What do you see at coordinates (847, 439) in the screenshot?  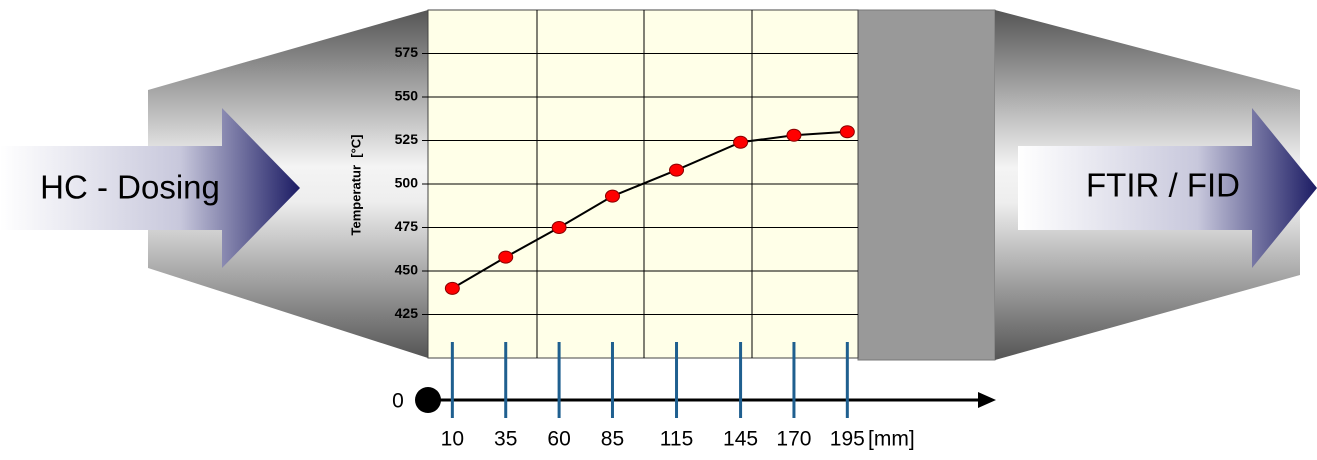 I see `x-tick-label: 195` at bounding box center [847, 439].